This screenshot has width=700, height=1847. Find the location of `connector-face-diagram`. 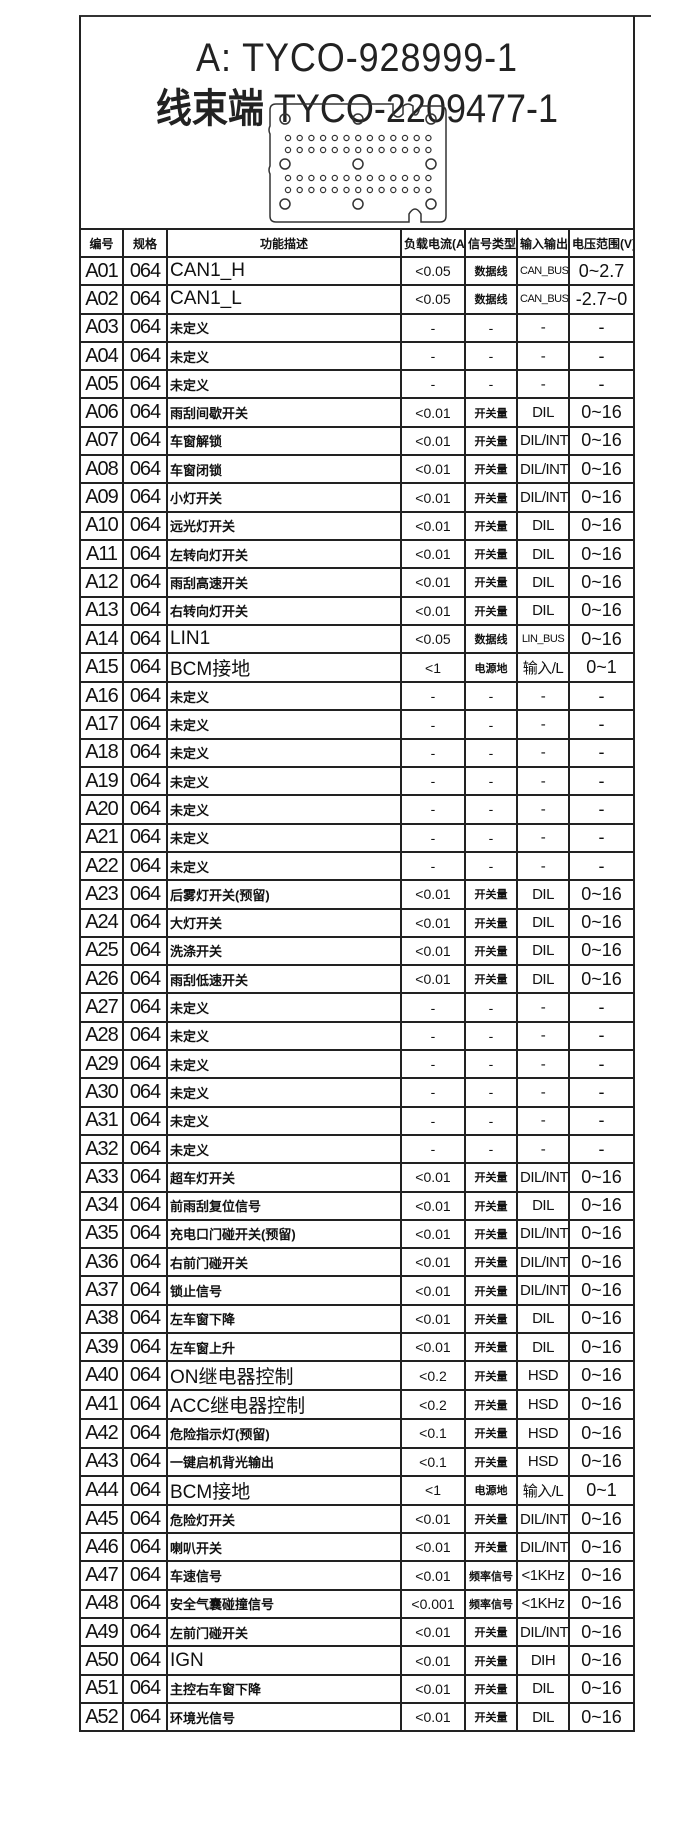

connector-face-diagram is located at coordinates (357, 163).